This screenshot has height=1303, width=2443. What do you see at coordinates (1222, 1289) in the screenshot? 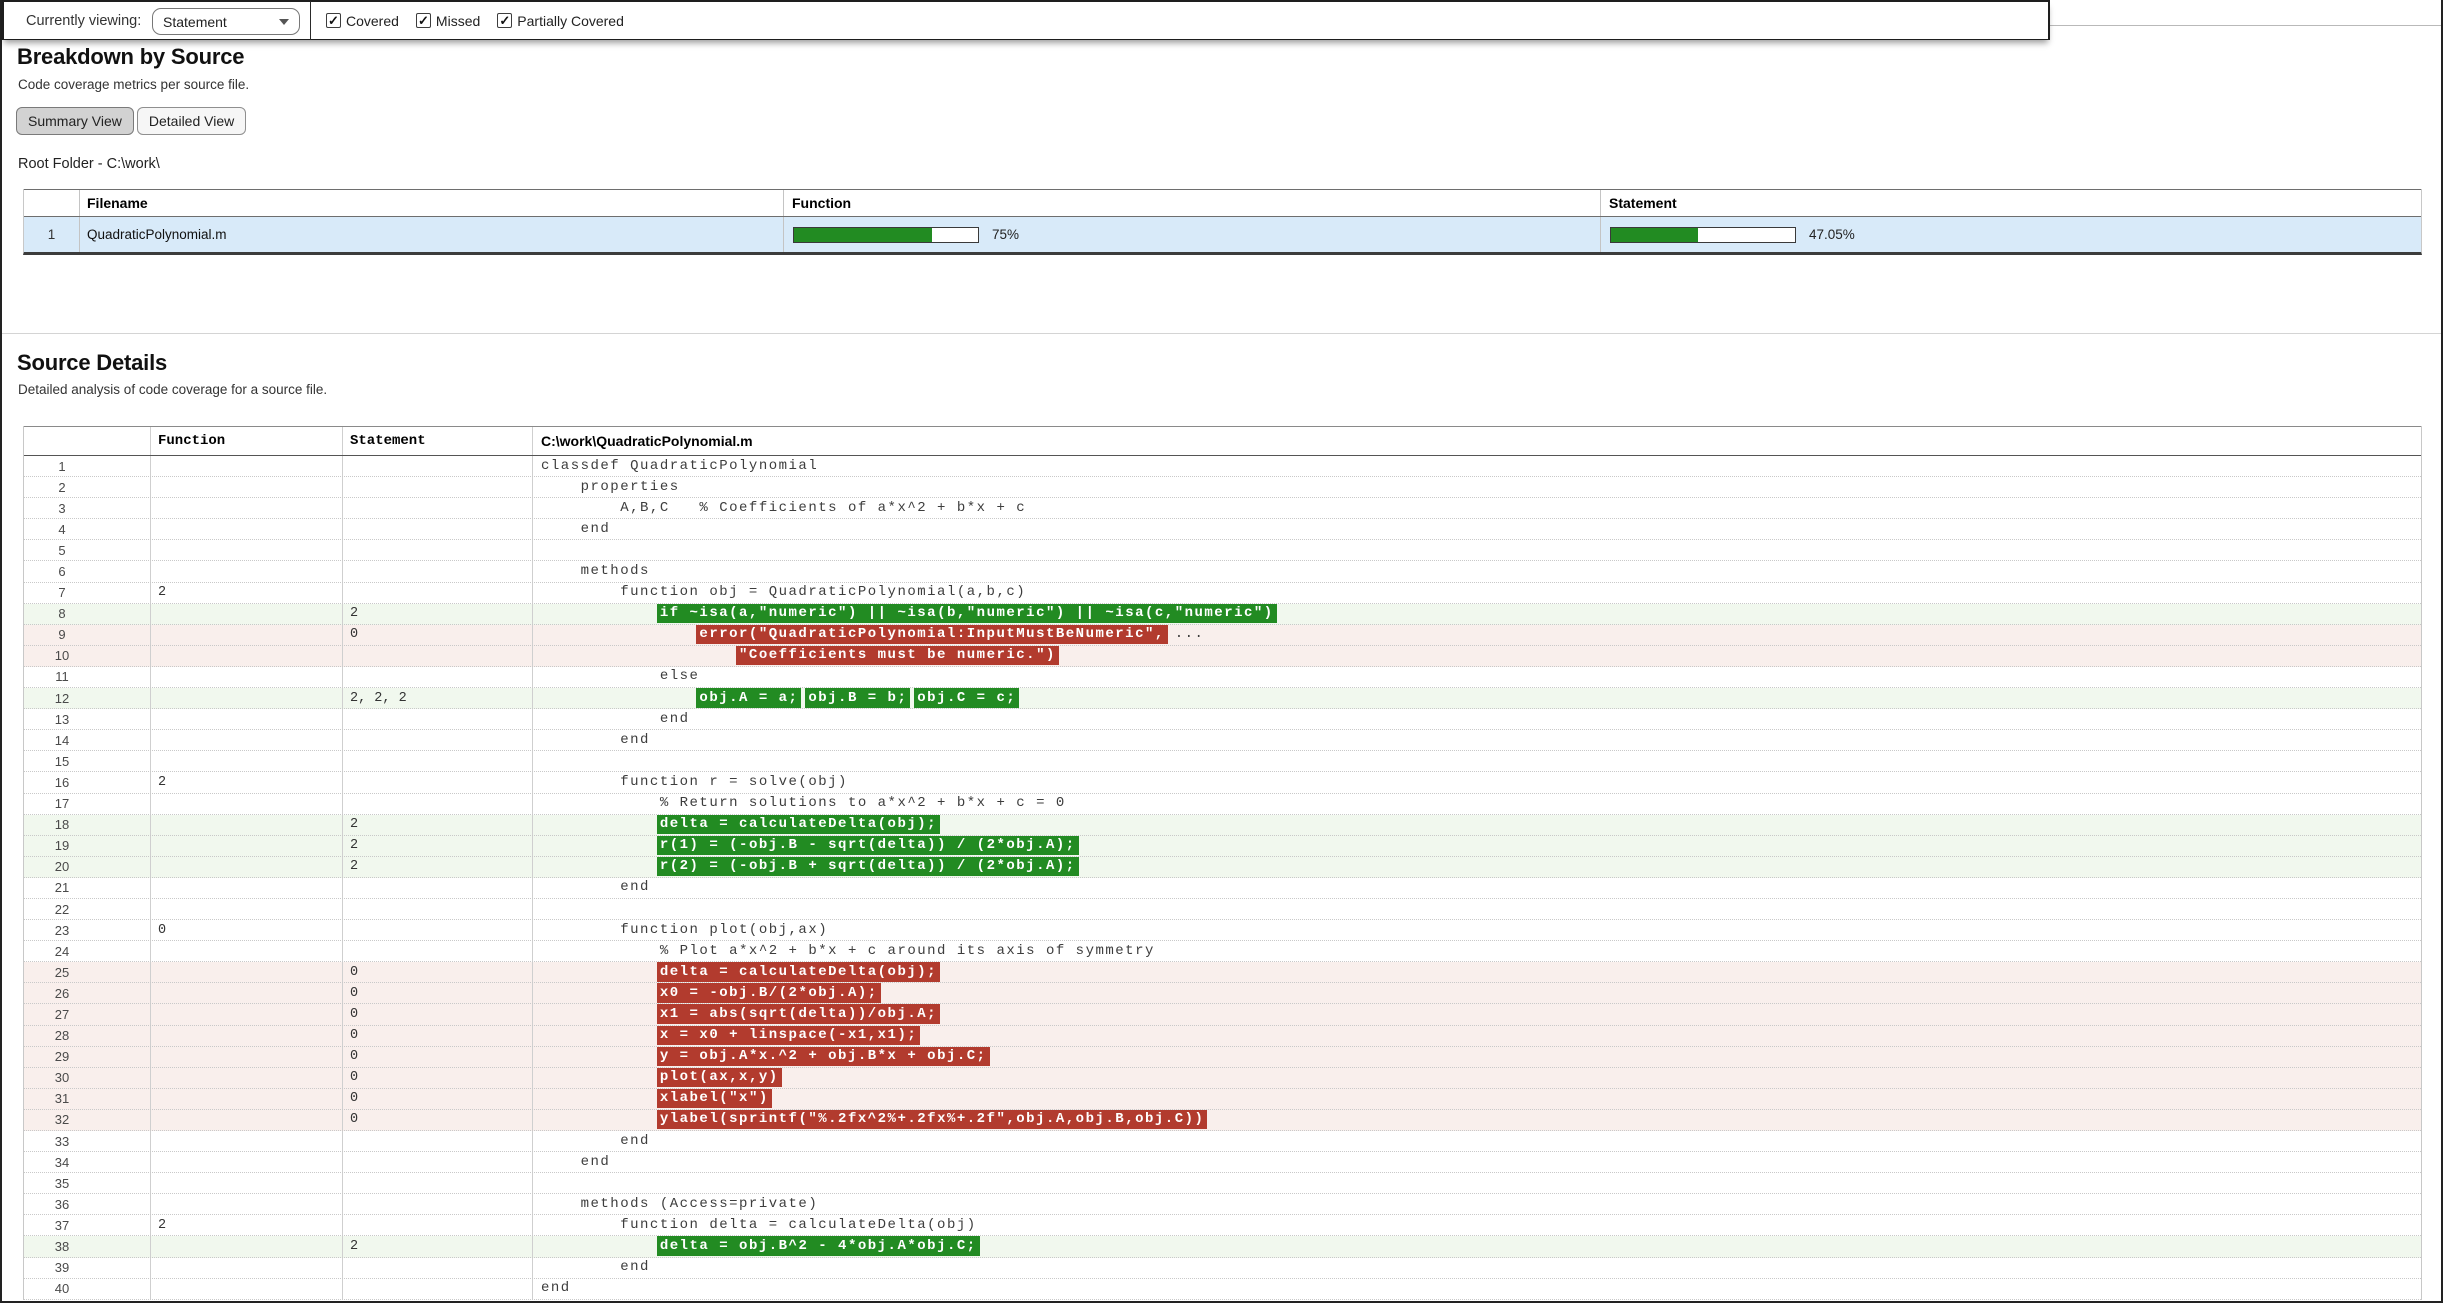
I see `source-line-row: 40 end` at bounding box center [1222, 1289].